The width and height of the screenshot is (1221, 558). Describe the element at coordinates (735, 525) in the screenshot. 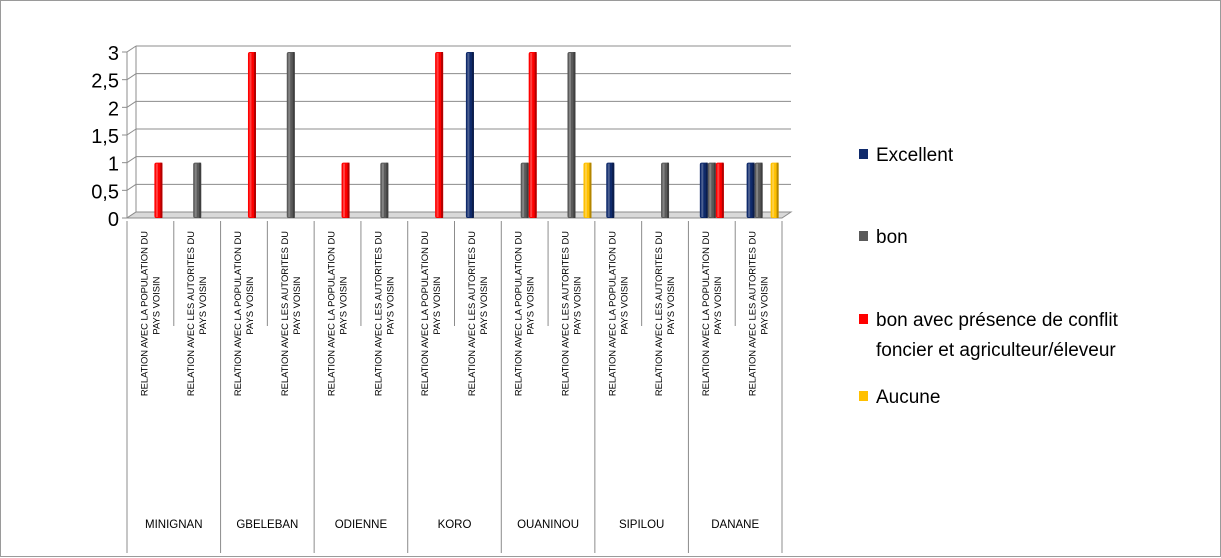

I see `group-label: DANANE` at that location.